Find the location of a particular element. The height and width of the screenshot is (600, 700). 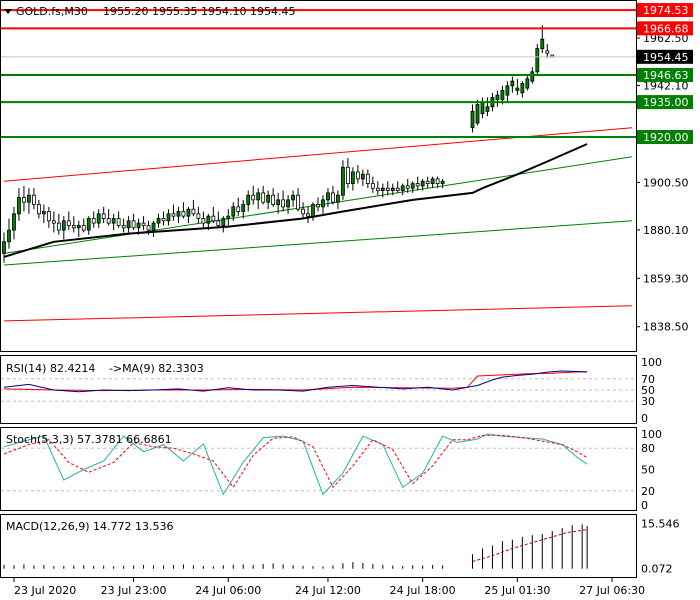

symbol-header: GOLD.fs,M30 is located at coordinates (52, 11).